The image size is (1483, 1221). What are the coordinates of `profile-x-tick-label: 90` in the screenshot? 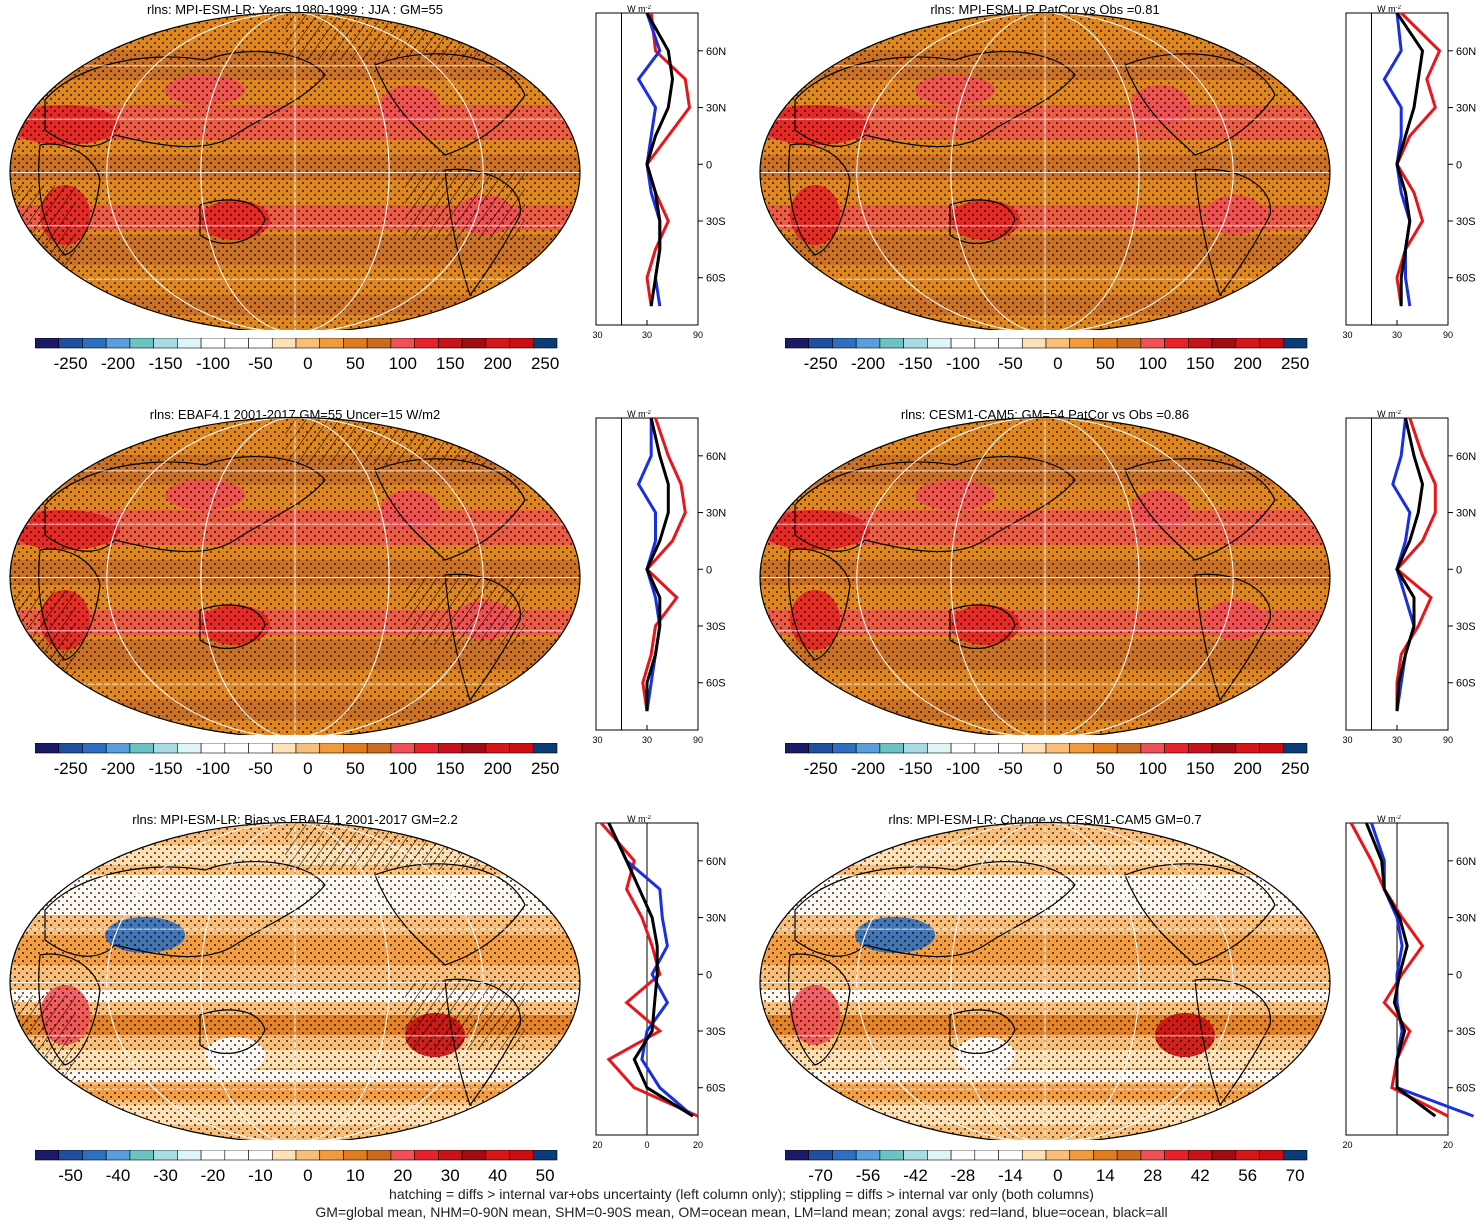 It's located at (1448, 335).